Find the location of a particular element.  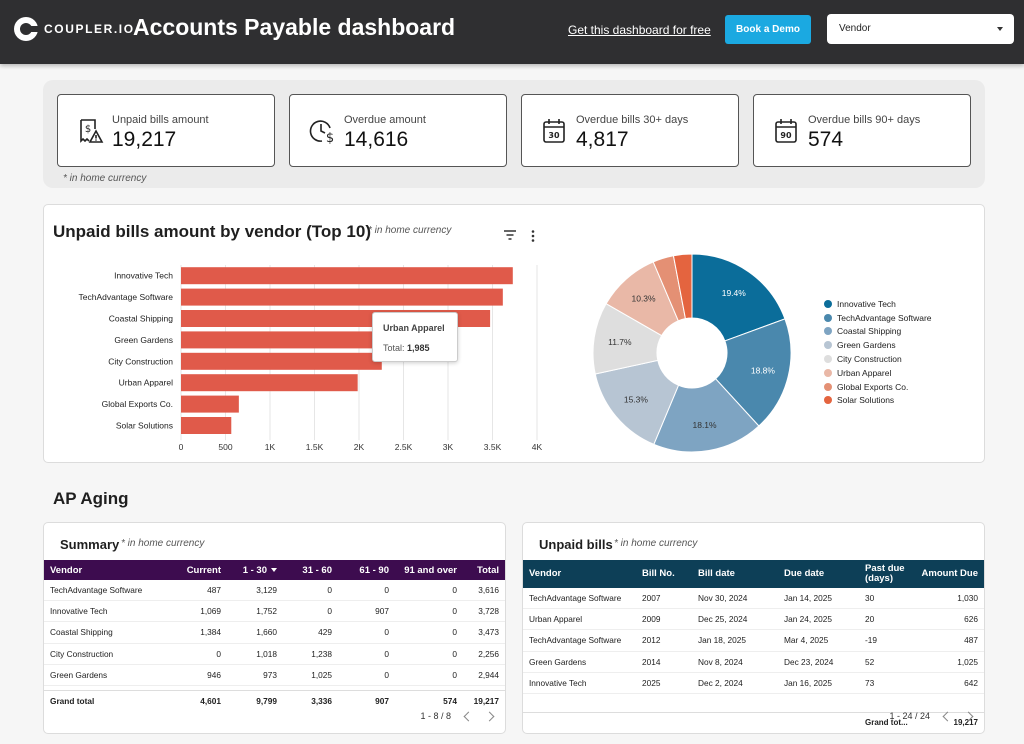

y-category-label: Urban Apparel is located at coordinates (146, 383).